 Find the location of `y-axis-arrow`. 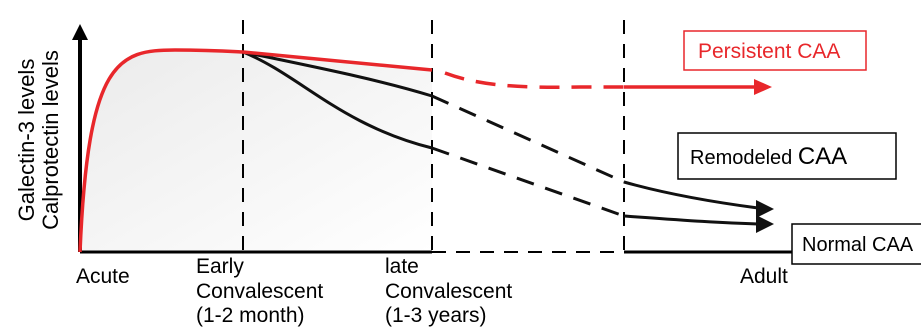

y-axis-arrow is located at coordinates (80, 32).